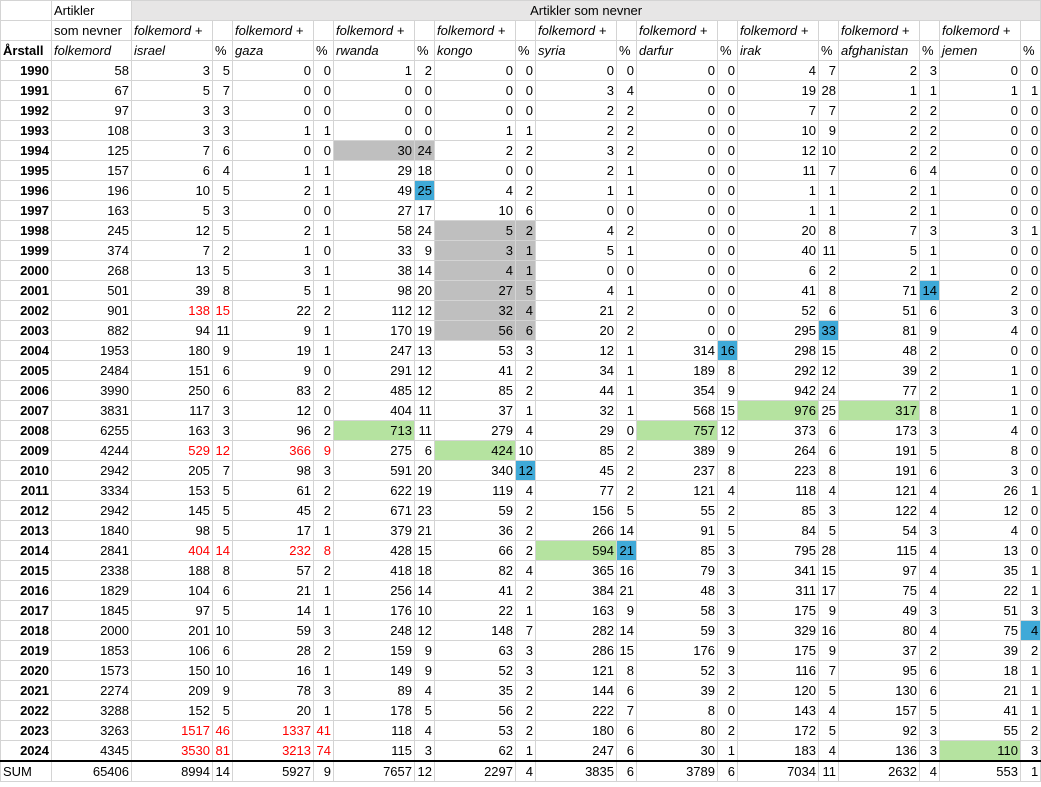 The image size is (1041, 787). Describe the element at coordinates (323, 330) in the screenshot. I see `pct-cell-gaza: 1` at that location.